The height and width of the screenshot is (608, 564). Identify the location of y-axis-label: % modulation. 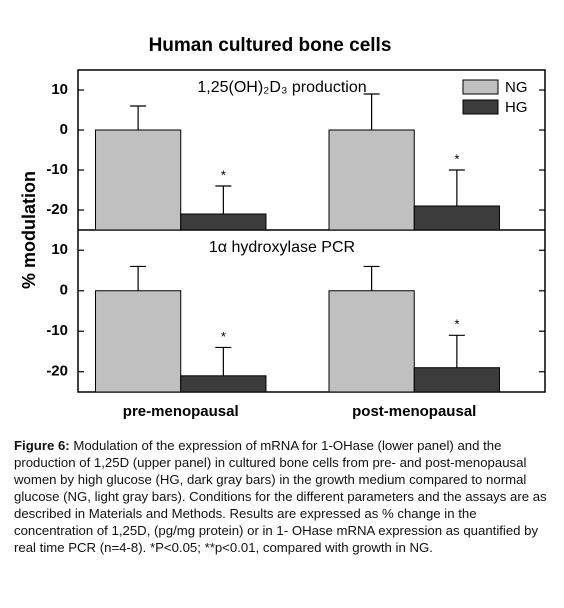
(29, 230).